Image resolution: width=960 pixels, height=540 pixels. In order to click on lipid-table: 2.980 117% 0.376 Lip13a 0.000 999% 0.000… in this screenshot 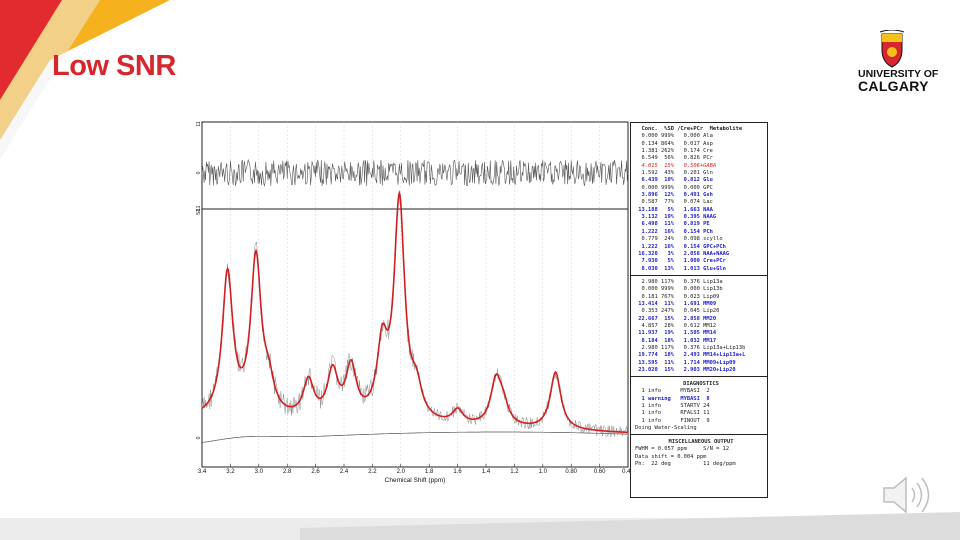, I will do `click(699, 327)`.